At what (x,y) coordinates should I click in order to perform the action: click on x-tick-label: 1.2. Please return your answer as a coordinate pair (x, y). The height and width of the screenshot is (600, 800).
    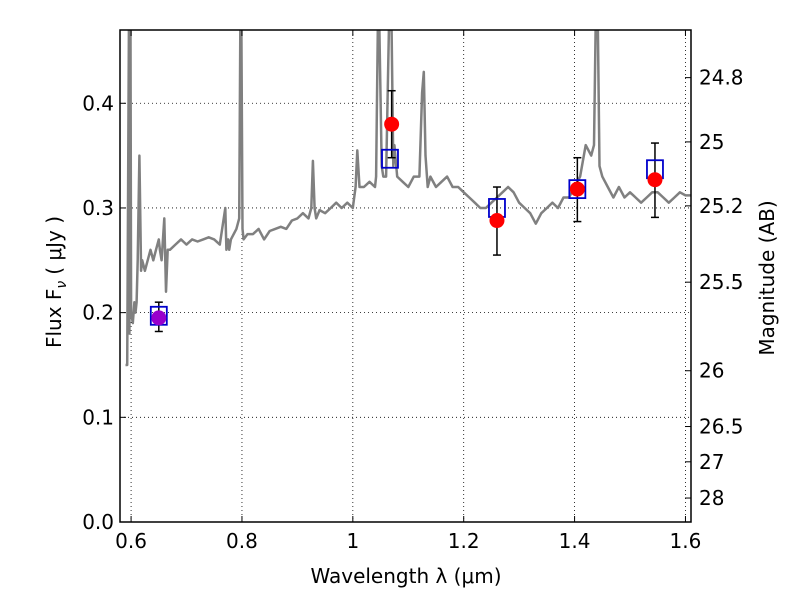
    Looking at the image, I should click on (464, 541).